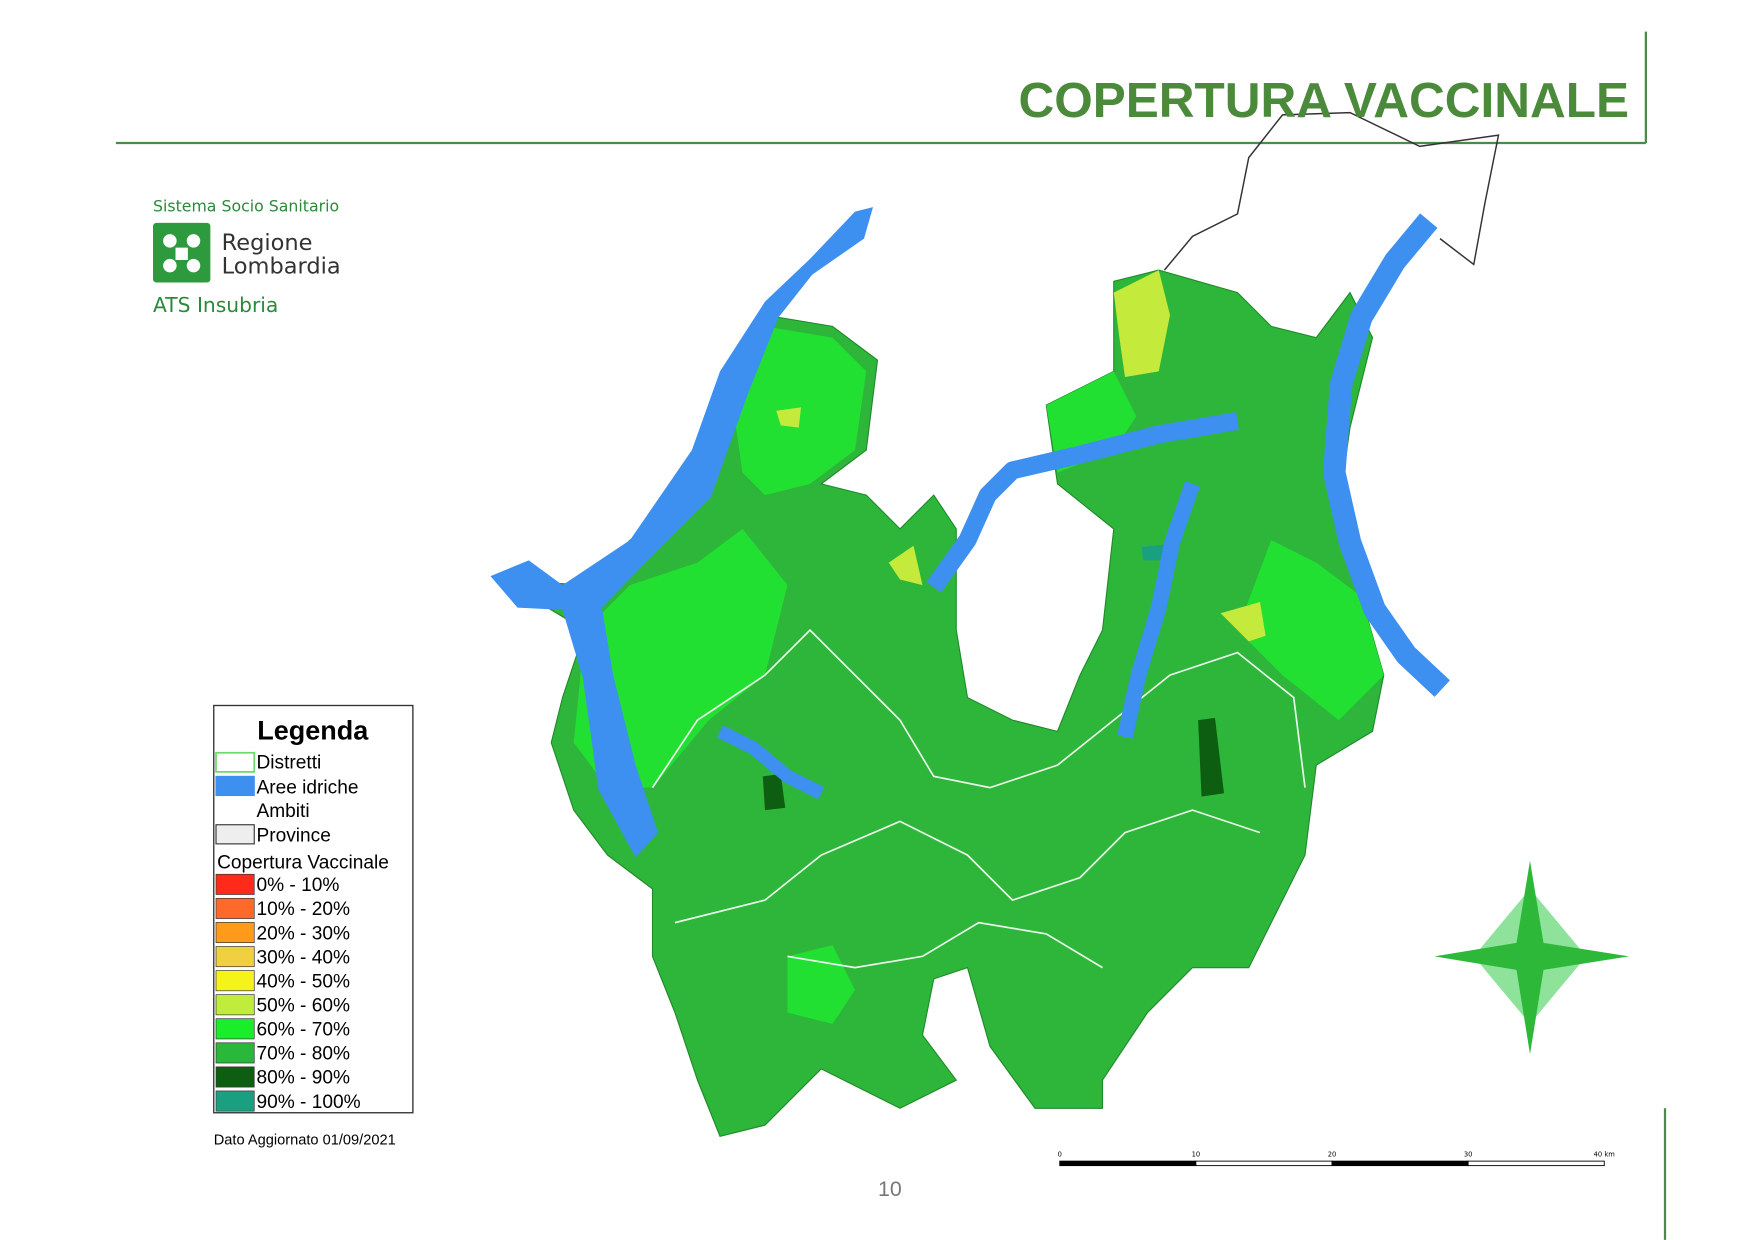  I want to click on logo-region: Regione, so click(267, 243).